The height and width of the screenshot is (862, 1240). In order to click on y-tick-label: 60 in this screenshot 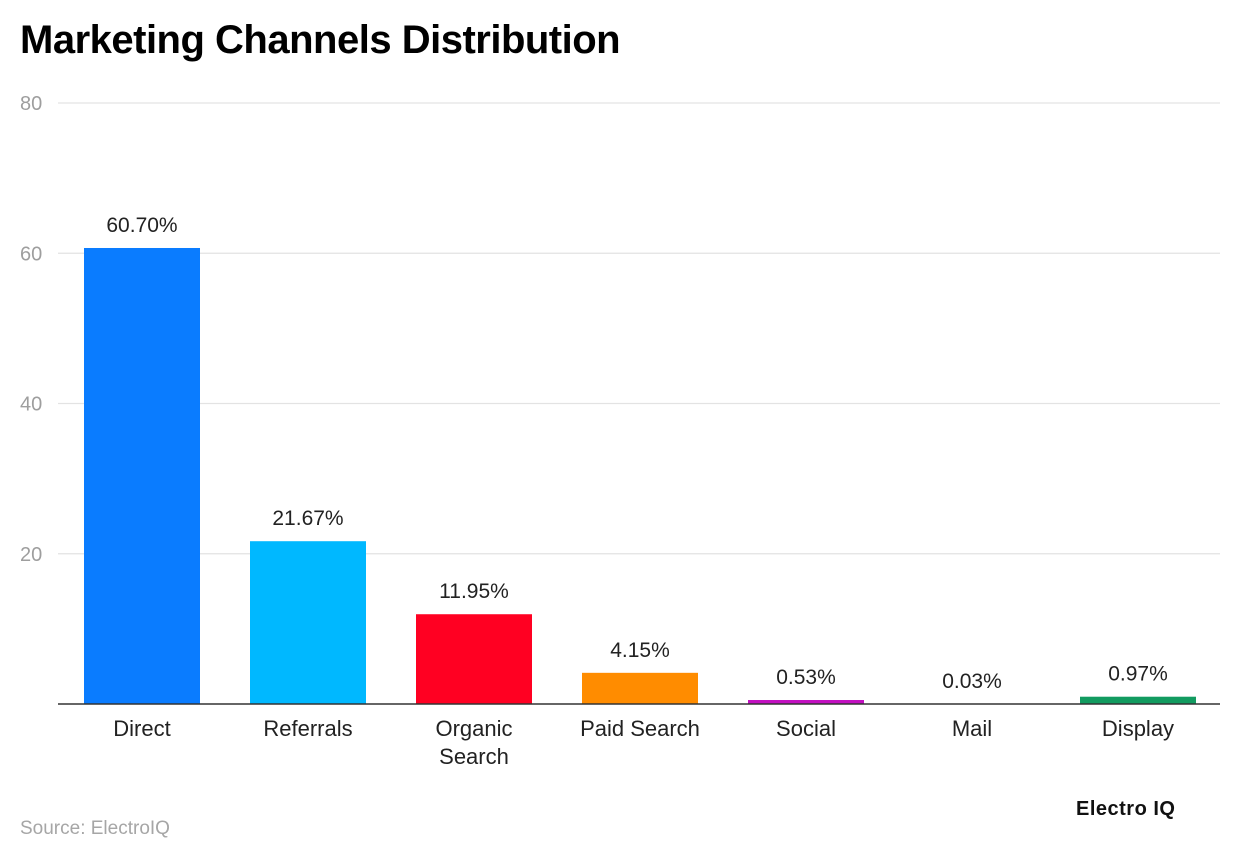, I will do `click(31, 254)`.